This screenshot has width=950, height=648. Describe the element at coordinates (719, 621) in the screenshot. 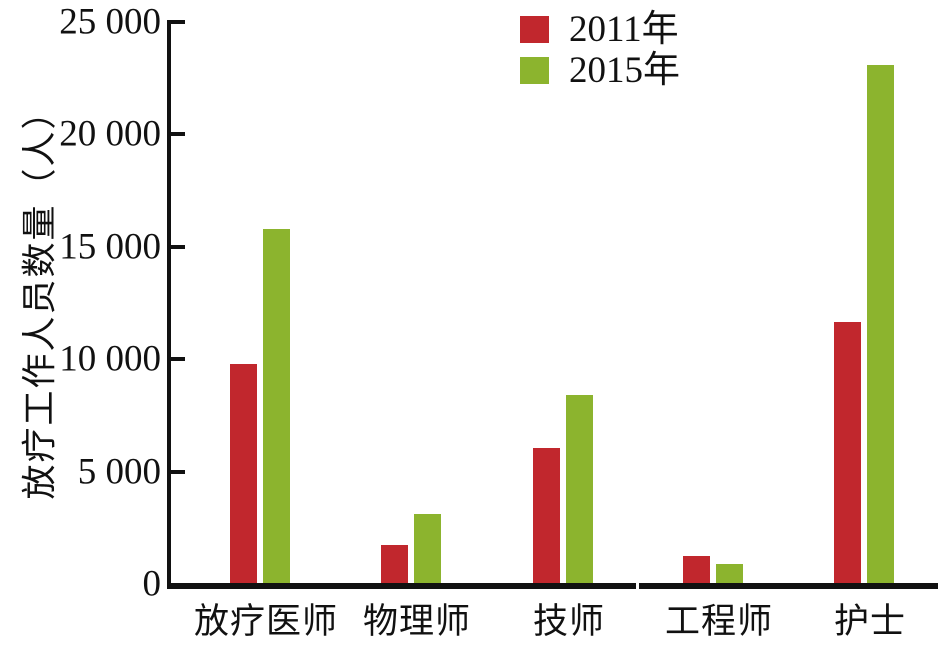

I see `x-axis-category-label: 工程师` at that location.